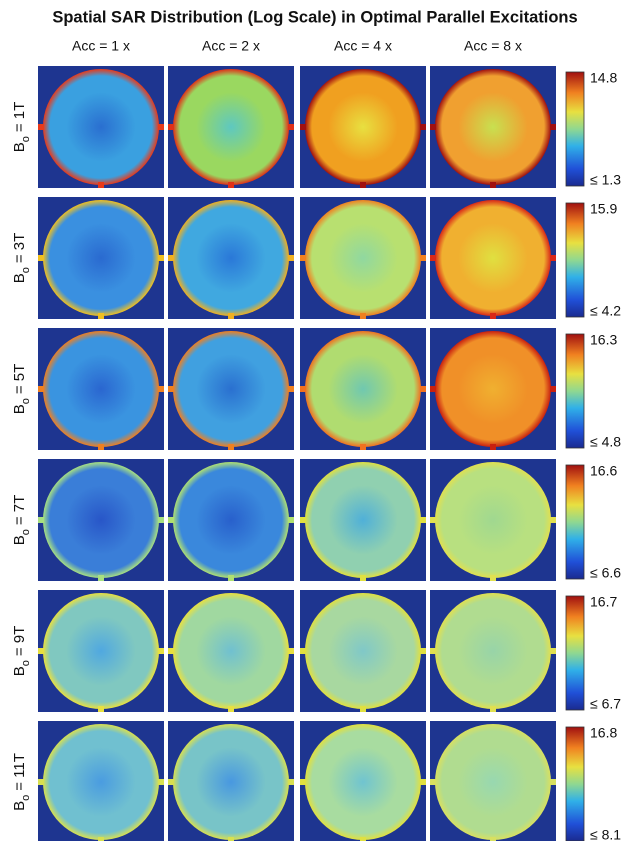 Image resolution: width=630 pixels, height=841 pixels. I want to click on row-label-field: = 7T, so click(19, 510).